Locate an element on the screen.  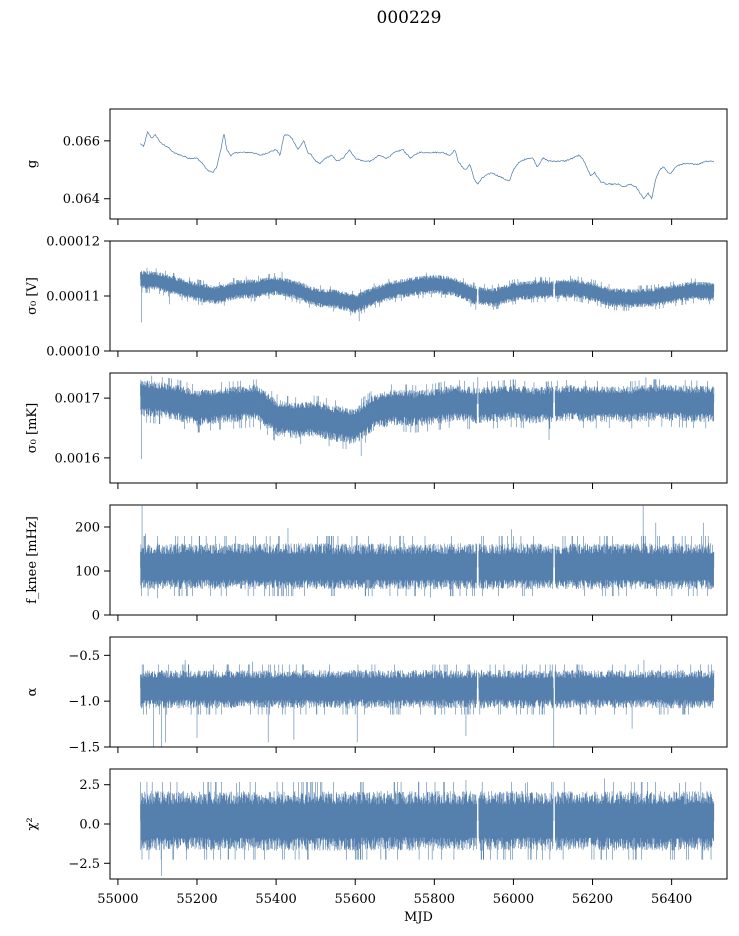
subplot-3: 0.0016 0.0017 σ₀ [mK] is located at coordinates (376, 430).